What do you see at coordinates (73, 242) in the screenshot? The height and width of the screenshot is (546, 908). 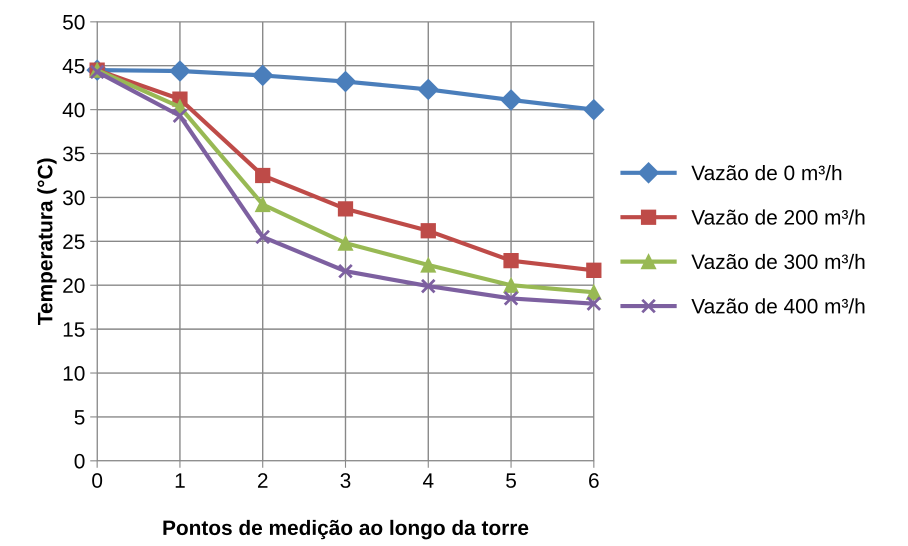 I see `y-tick-label: 25` at bounding box center [73, 242].